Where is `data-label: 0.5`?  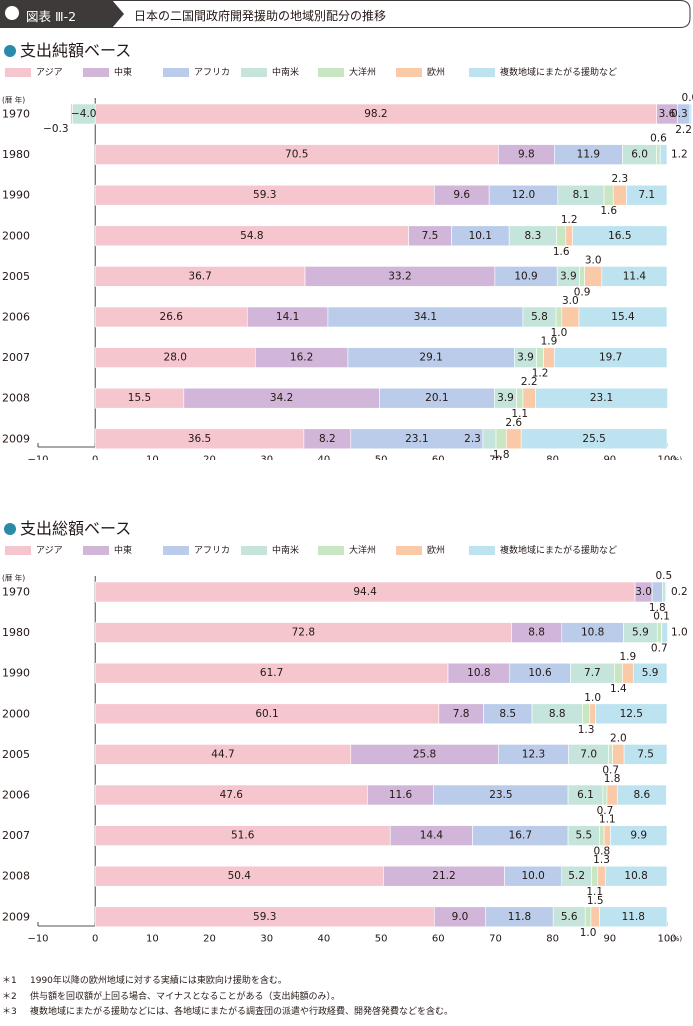 data-label: 0.5 is located at coordinates (664, 576).